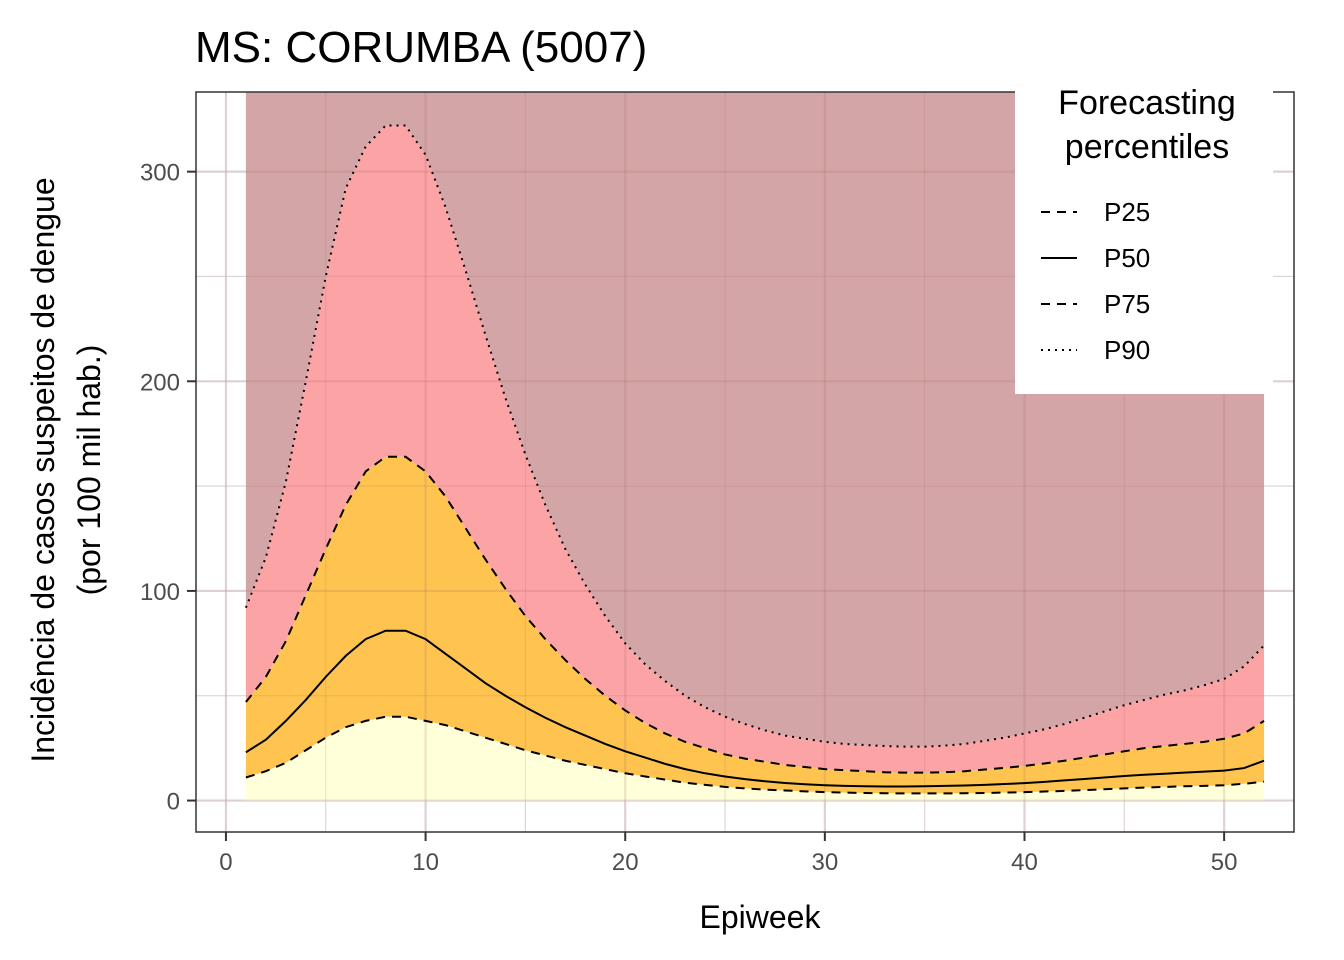  I want to click on x-axis: 0 10 20 30 40 50, so click(728, 854).